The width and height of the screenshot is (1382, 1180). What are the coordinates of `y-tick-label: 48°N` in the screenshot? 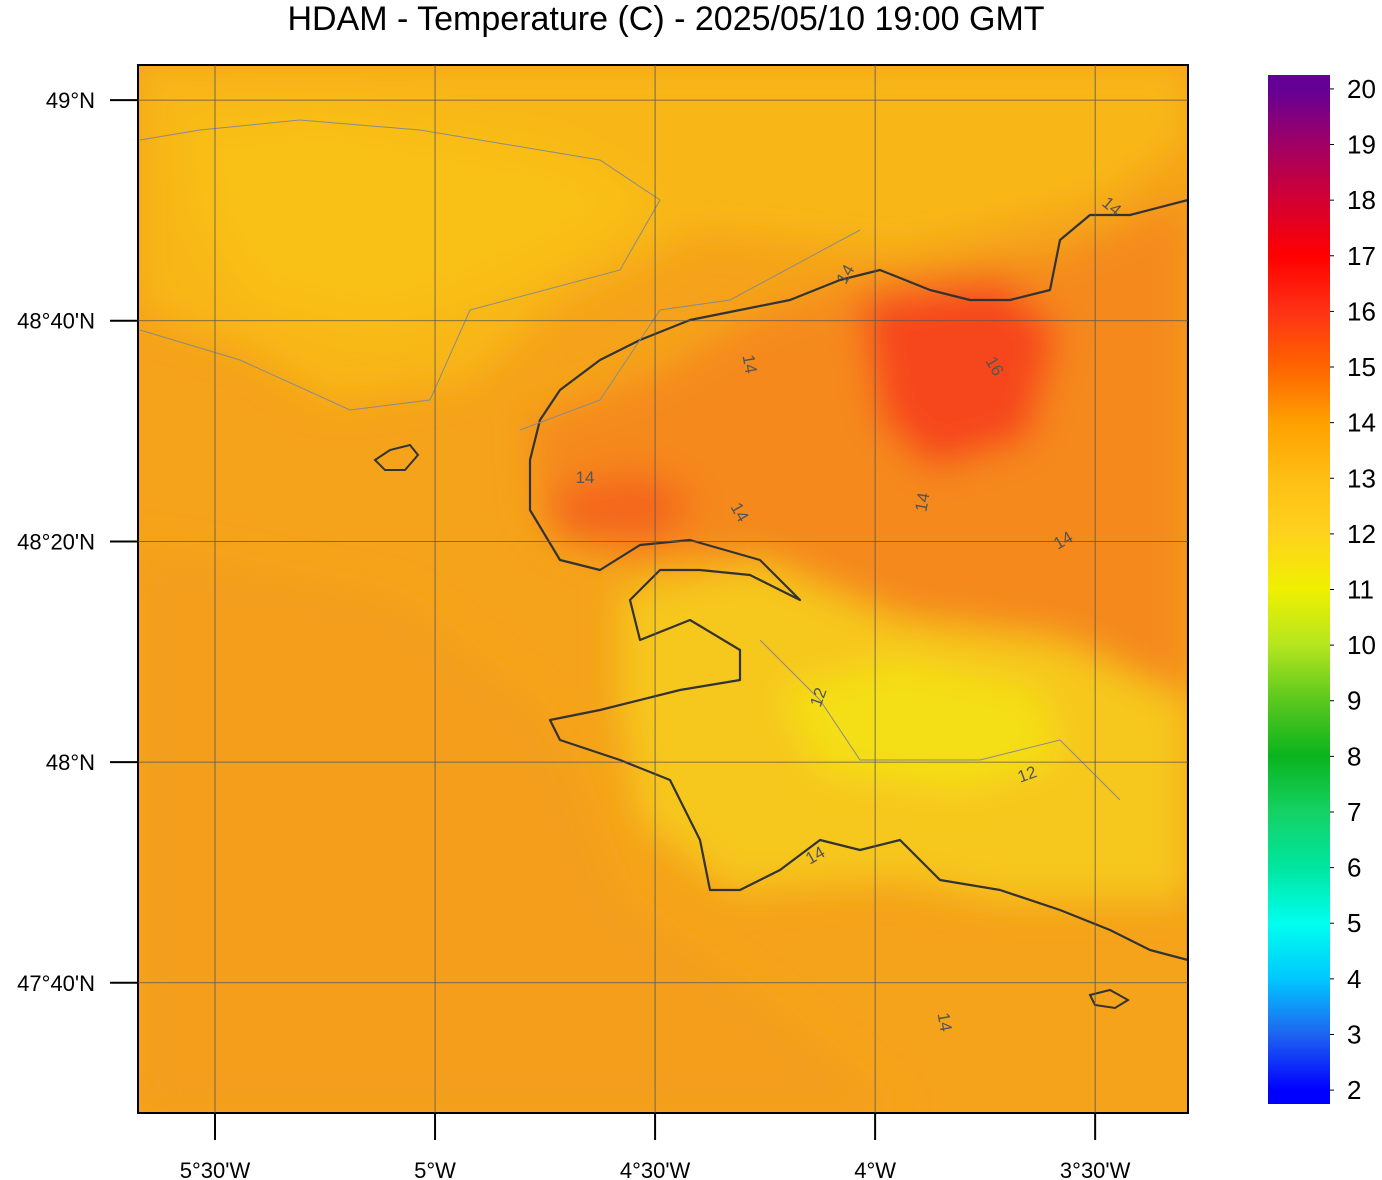 It's located at (70, 762).